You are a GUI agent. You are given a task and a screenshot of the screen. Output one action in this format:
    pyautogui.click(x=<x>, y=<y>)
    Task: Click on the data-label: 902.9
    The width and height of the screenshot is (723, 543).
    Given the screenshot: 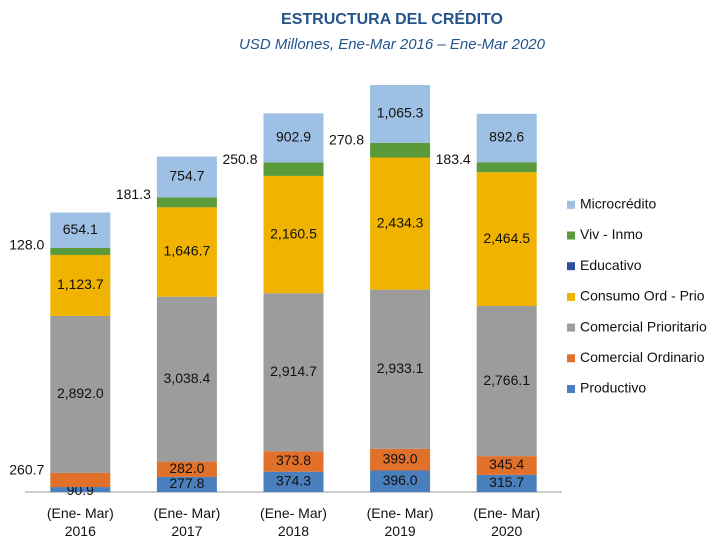 What is the action you would take?
    pyautogui.click(x=293, y=137)
    